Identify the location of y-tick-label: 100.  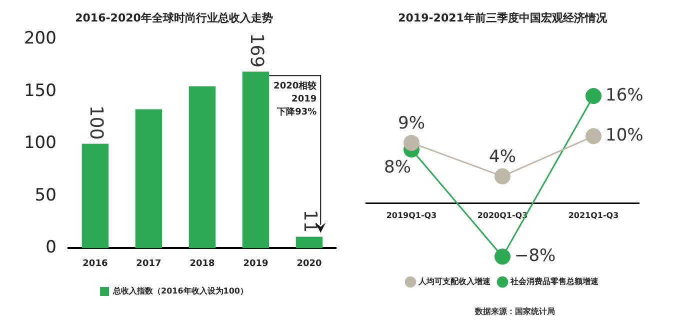
(40, 143).